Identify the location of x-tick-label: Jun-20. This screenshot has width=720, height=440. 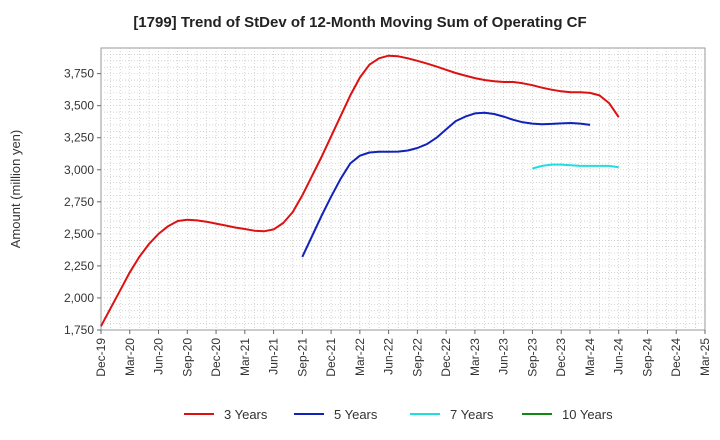
(159, 356).